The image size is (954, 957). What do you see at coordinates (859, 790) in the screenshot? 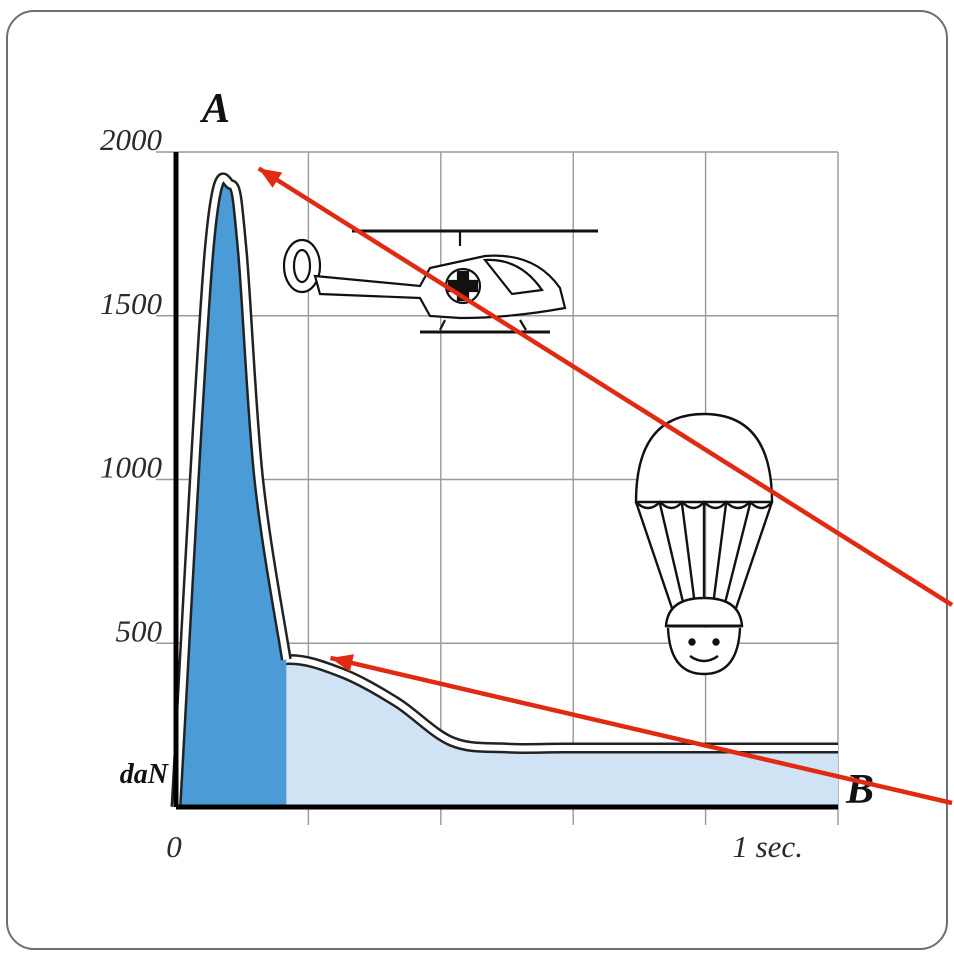
I see `x-axis-name: B` at bounding box center [859, 790].